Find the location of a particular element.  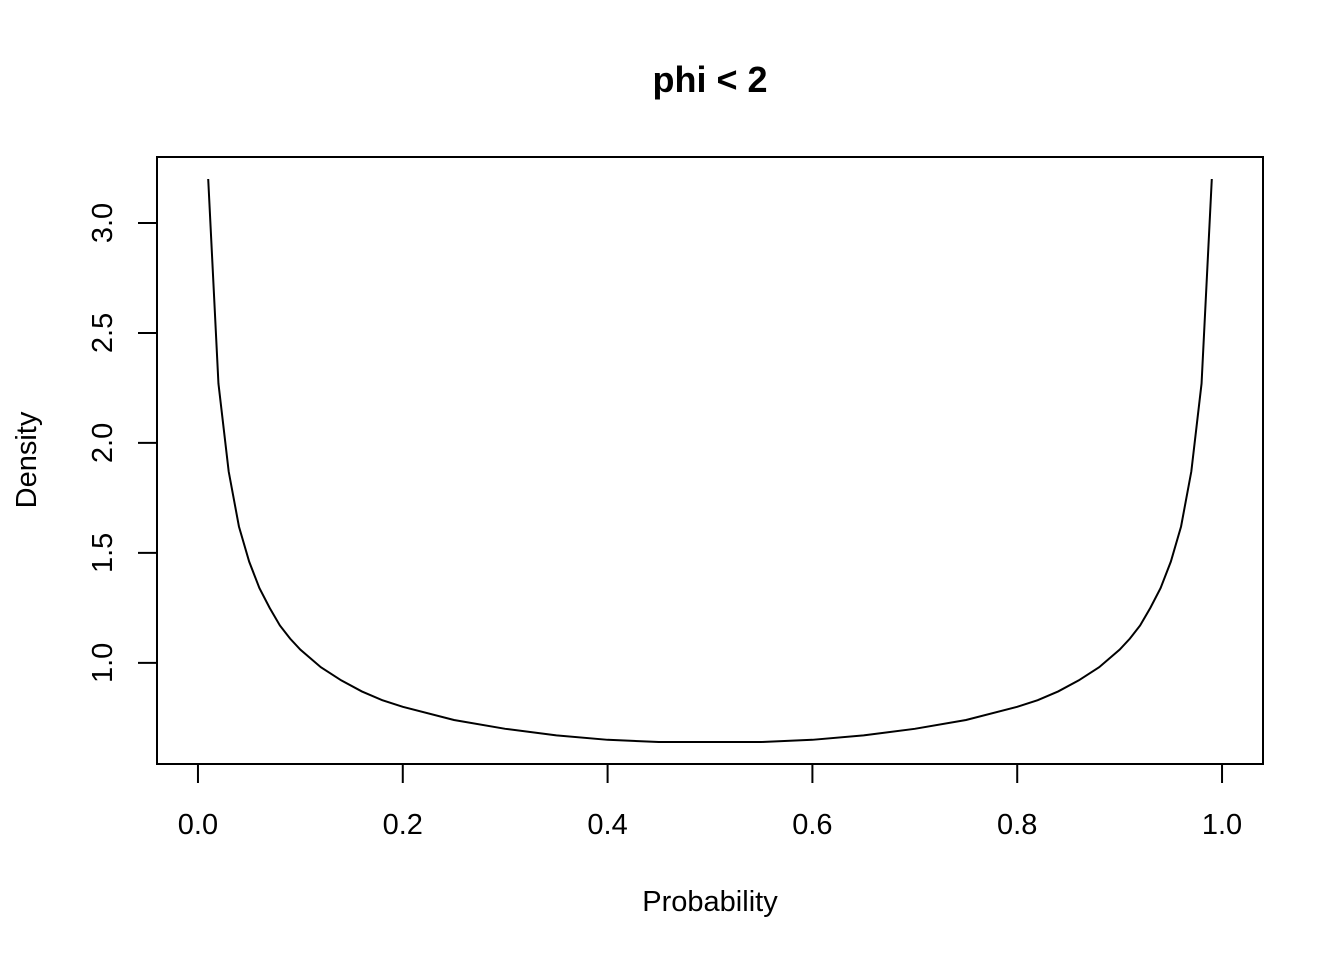

y-tick-label: 2.5 is located at coordinates (103, 333).